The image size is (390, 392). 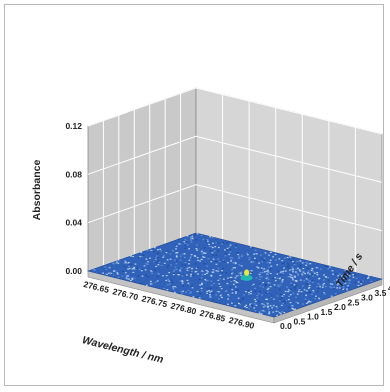 I want to click on z-tick-label: 2.0, so click(x=340, y=307).